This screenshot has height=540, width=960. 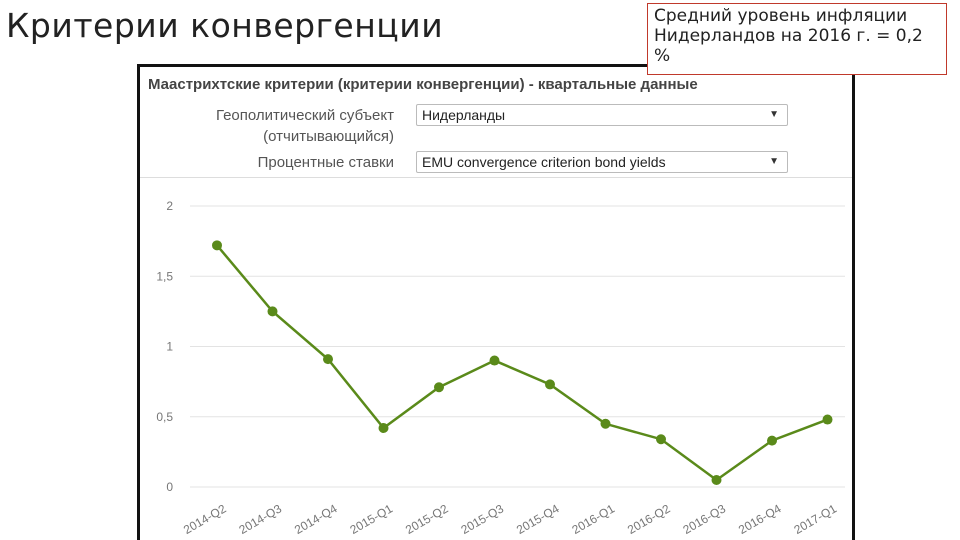 I want to click on y-tick-label: 1,5, so click(x=164, y=276).